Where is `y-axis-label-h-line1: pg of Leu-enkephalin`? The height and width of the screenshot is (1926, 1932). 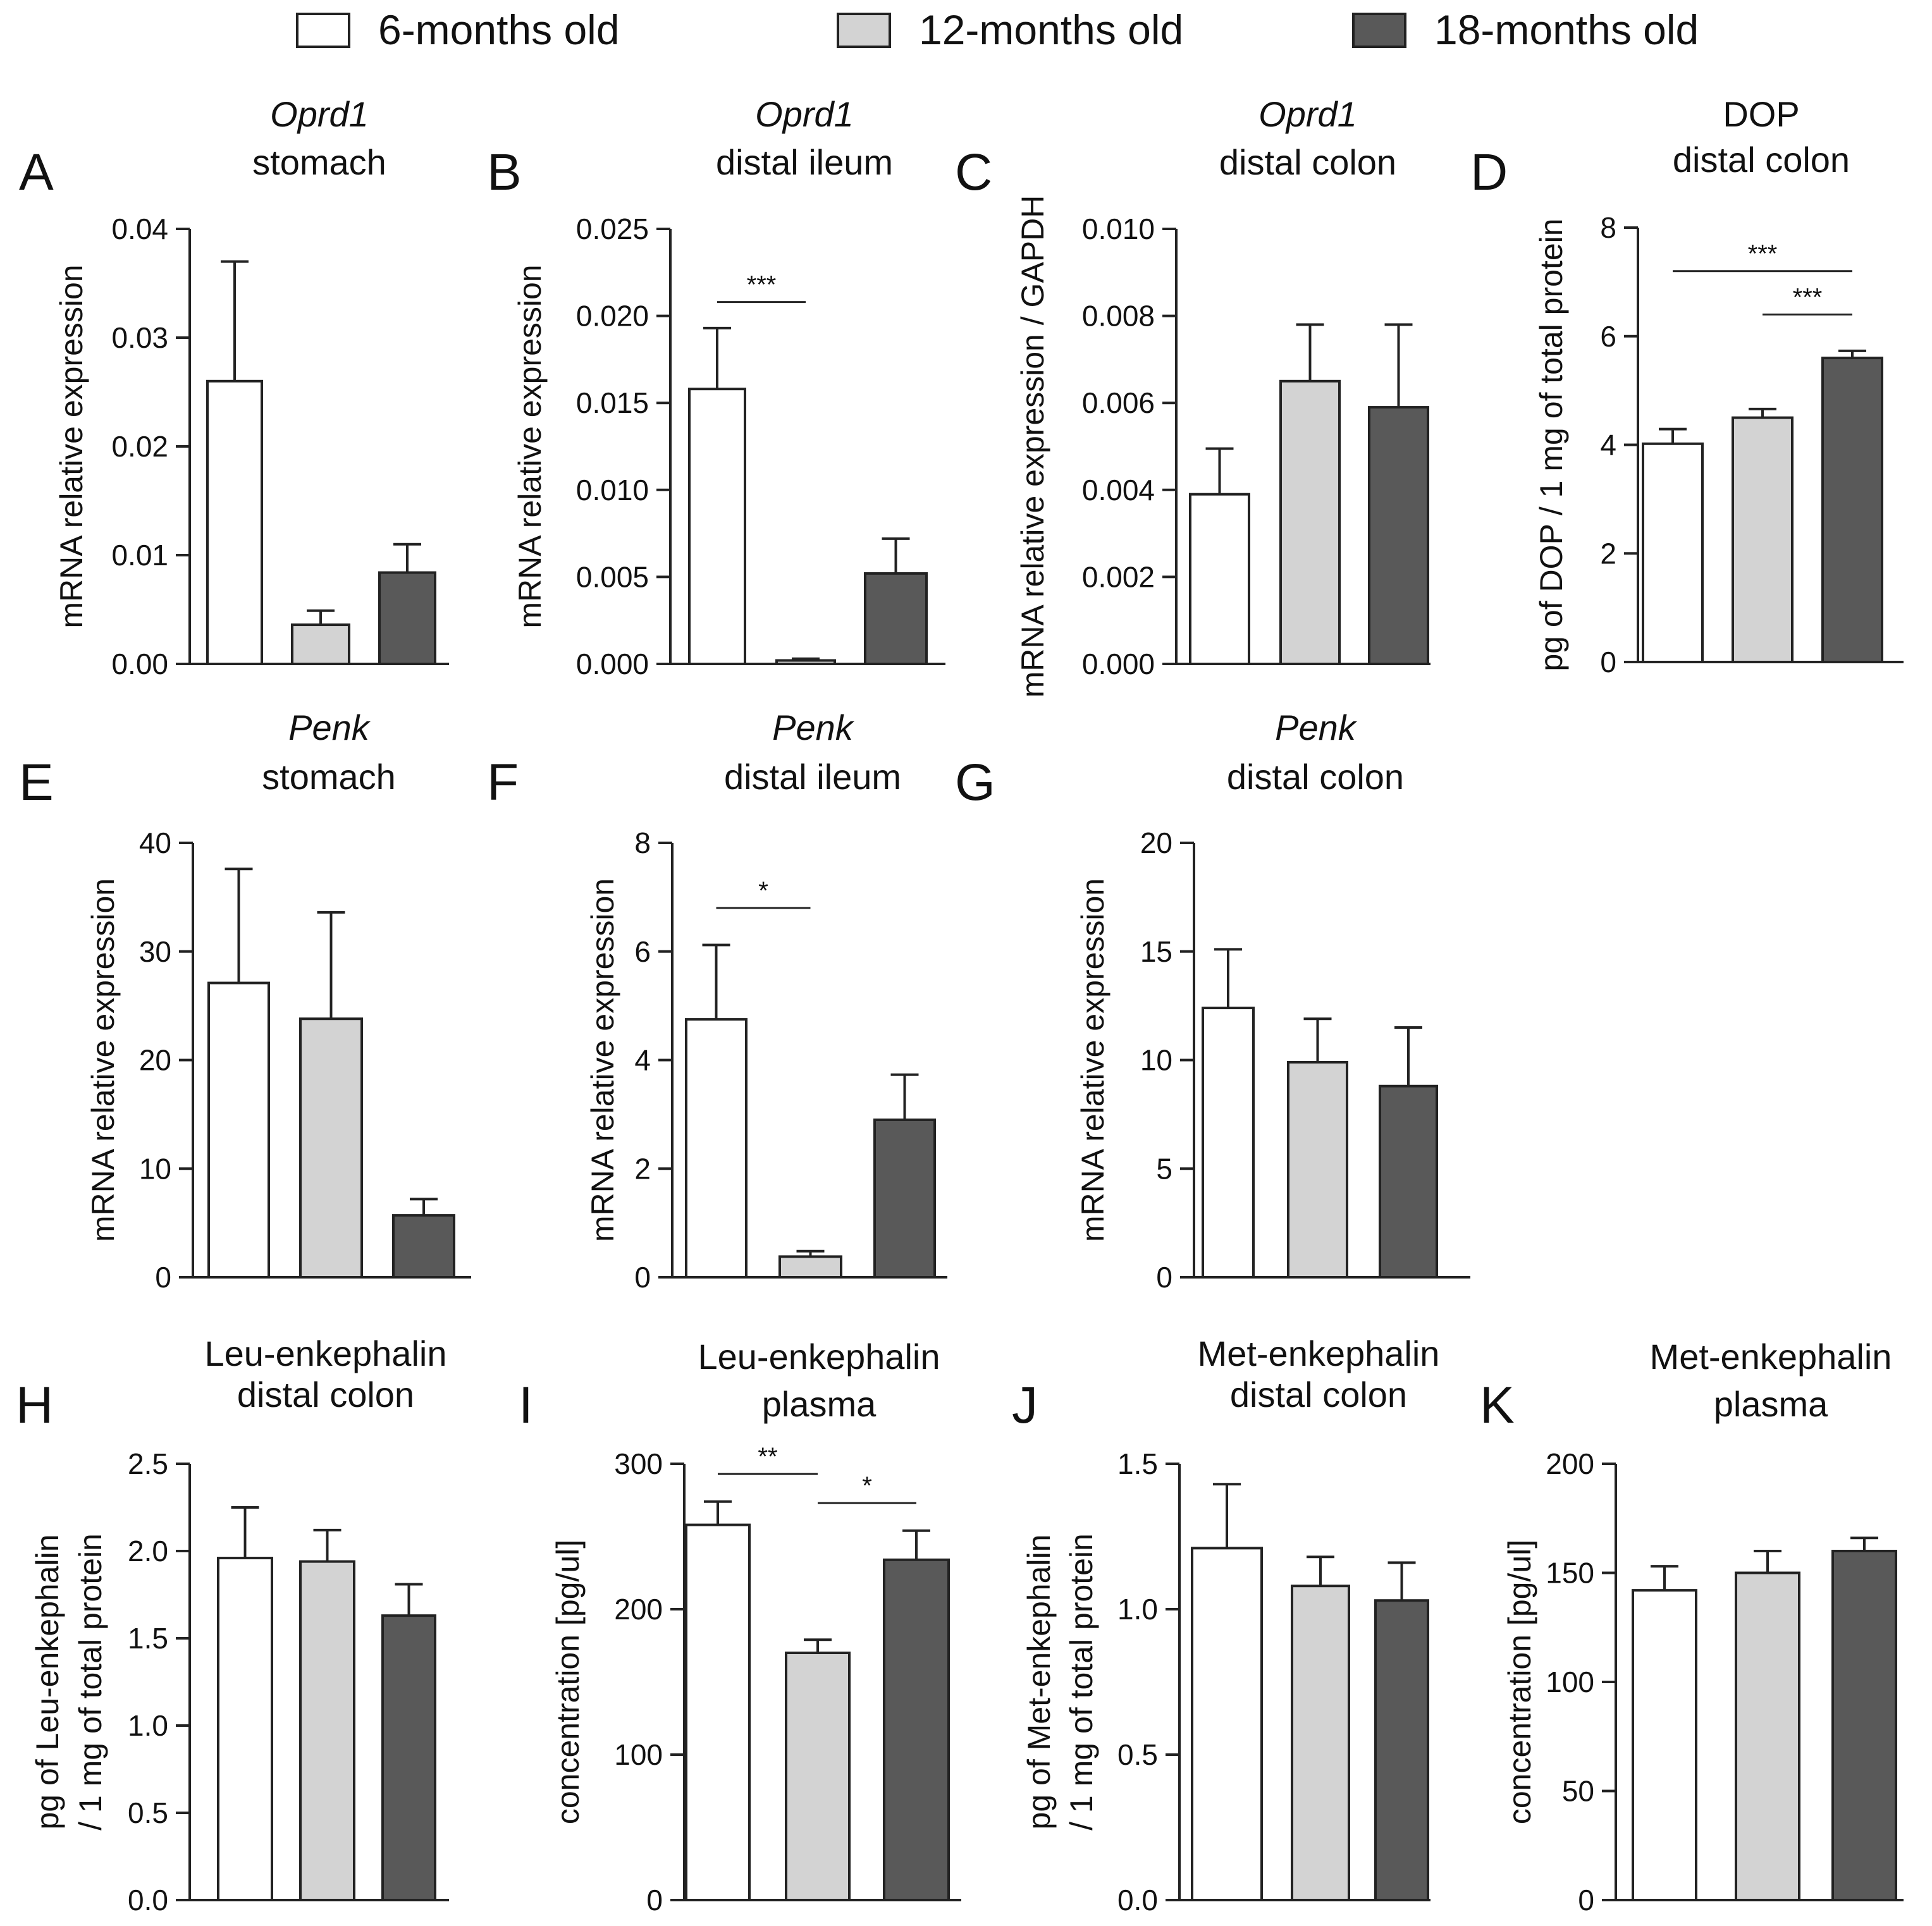
y-axis-label-h-line1: pg of Leu-enkephalin is located at coordinates (47, 1681).